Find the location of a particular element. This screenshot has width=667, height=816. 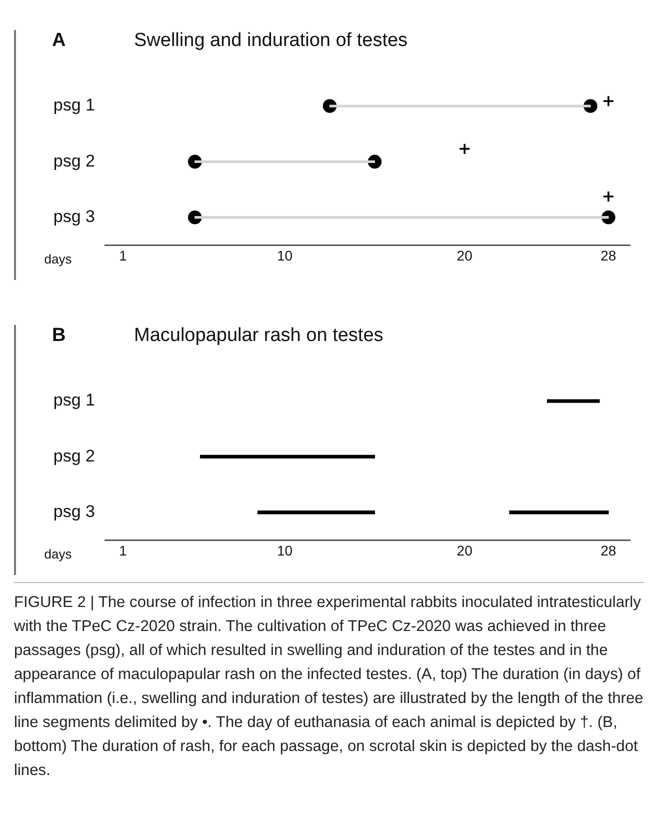

chart-title: A is located at coordinates (59, 41).